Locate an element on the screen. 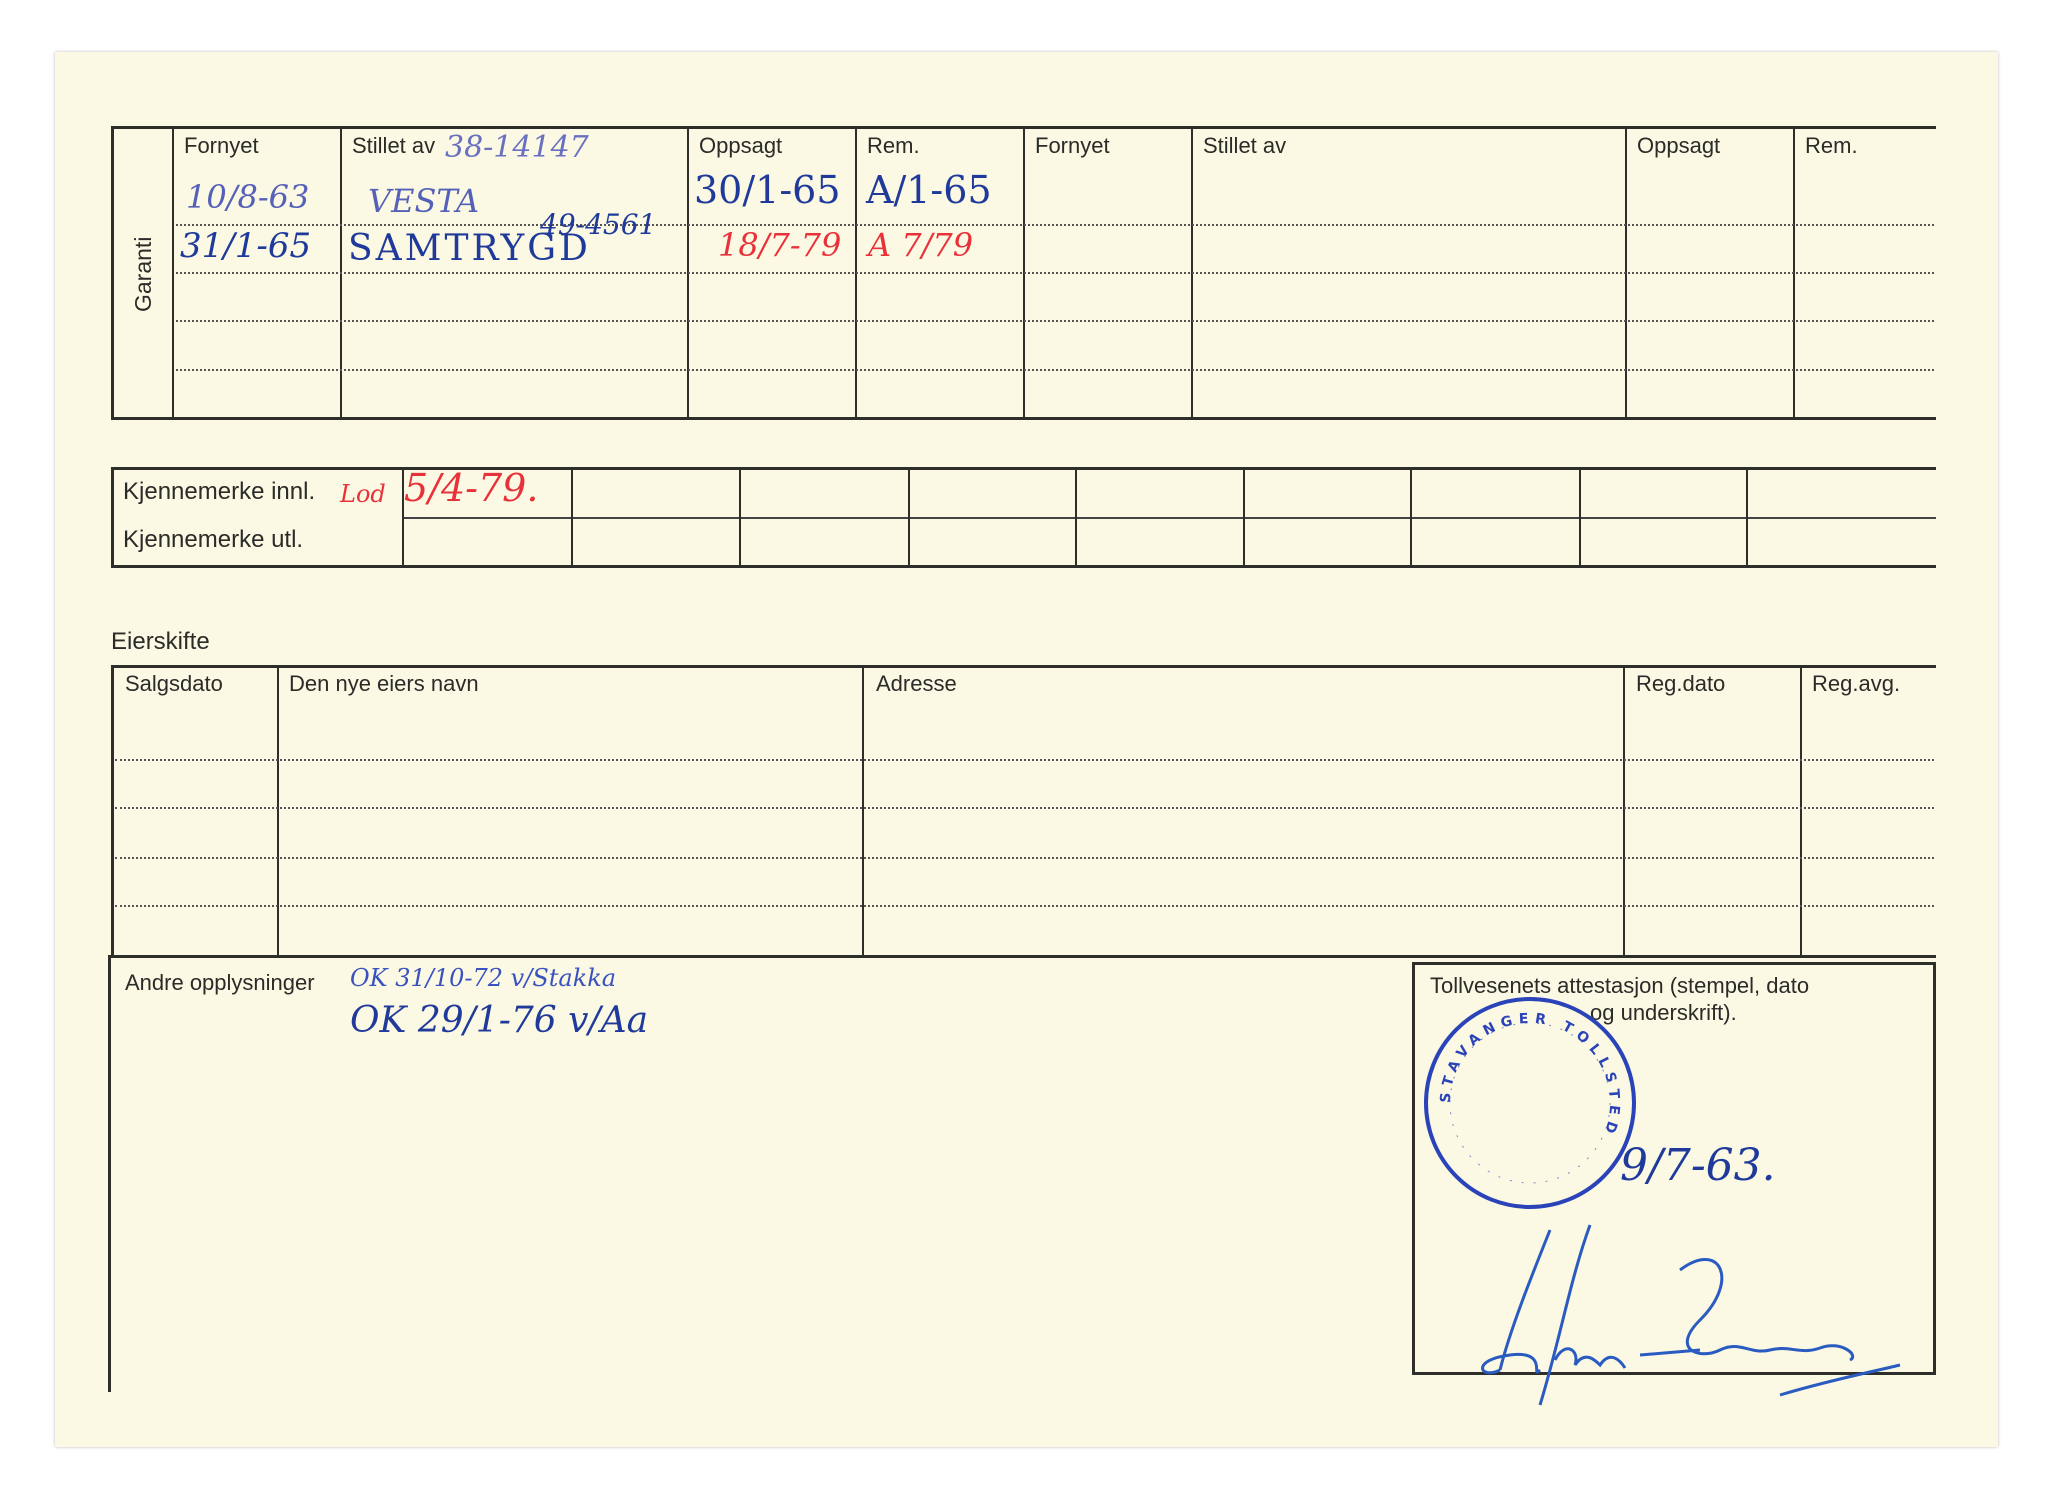  row2-stillet-av: SAMTRYGD is located at coordinates (469, 248).